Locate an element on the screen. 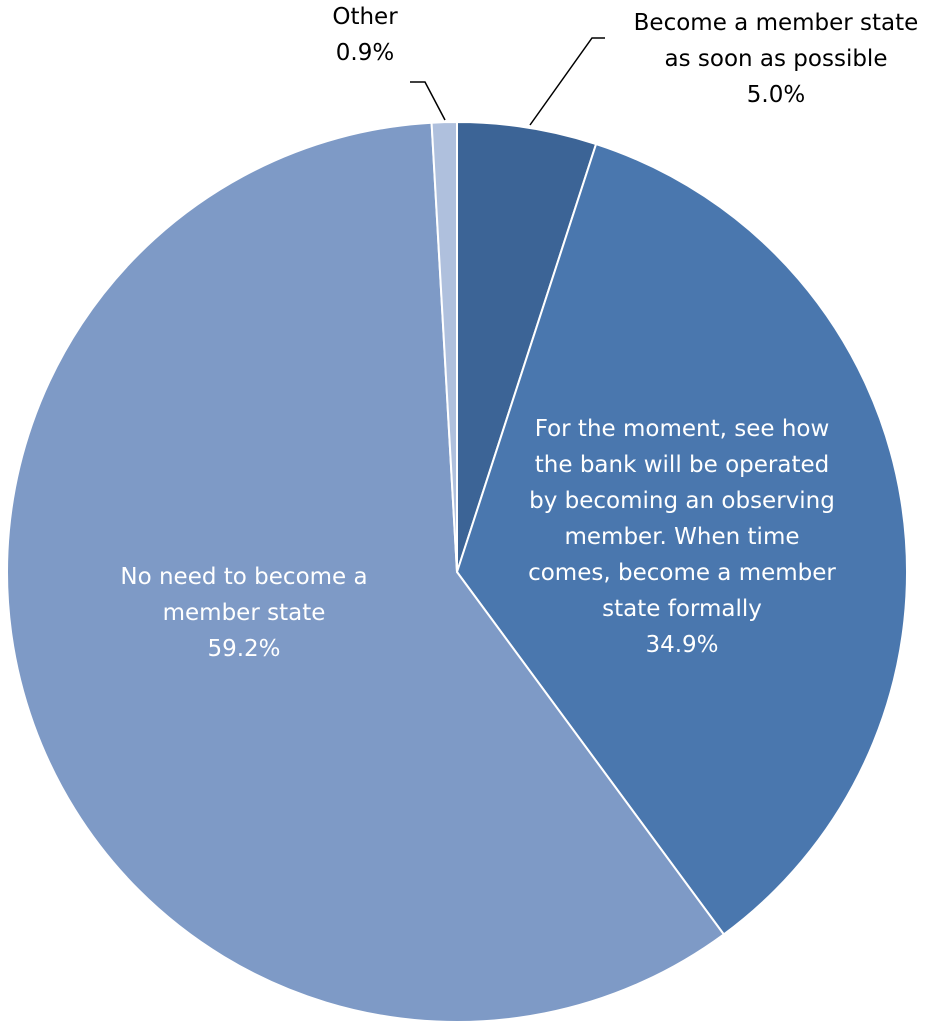 This screenshot has width=944, height=1024. slice-label-line: member state is located at coordinates (244, 613).